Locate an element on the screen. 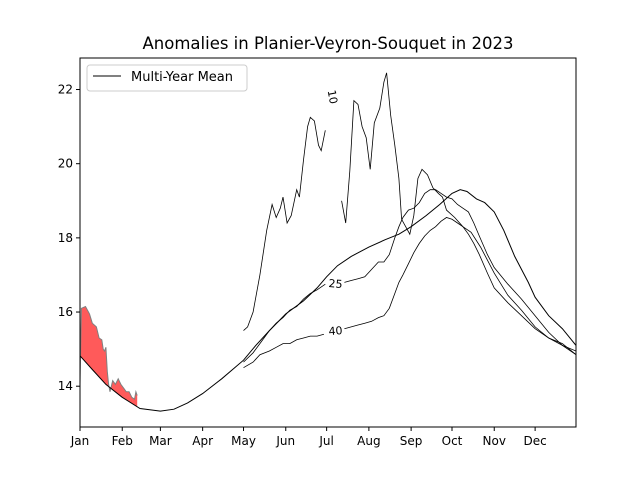 The width and height of the screenshot is (640, 480). x-tick-label: Jul is located at coordinates (325, 441).